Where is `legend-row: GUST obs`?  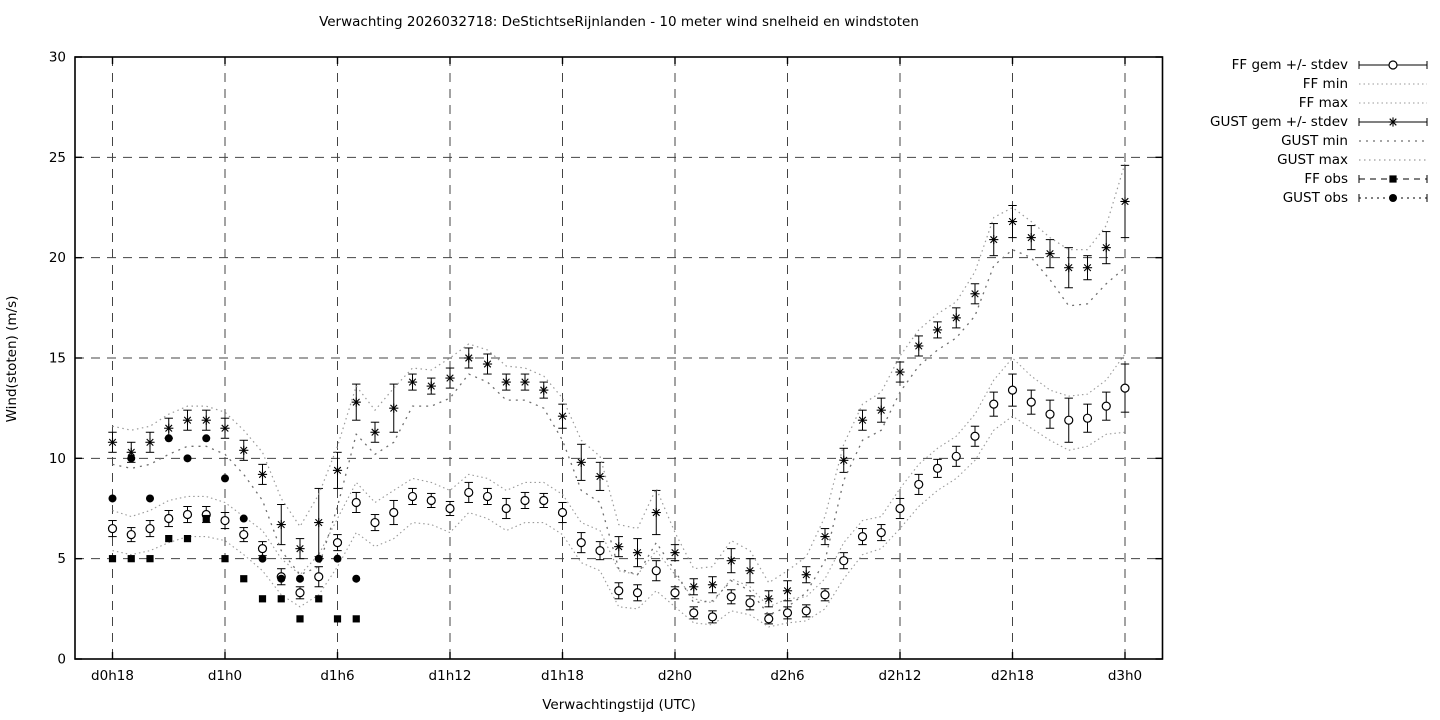 legend-row: GUST obs is located at coordinates (1320, 197).